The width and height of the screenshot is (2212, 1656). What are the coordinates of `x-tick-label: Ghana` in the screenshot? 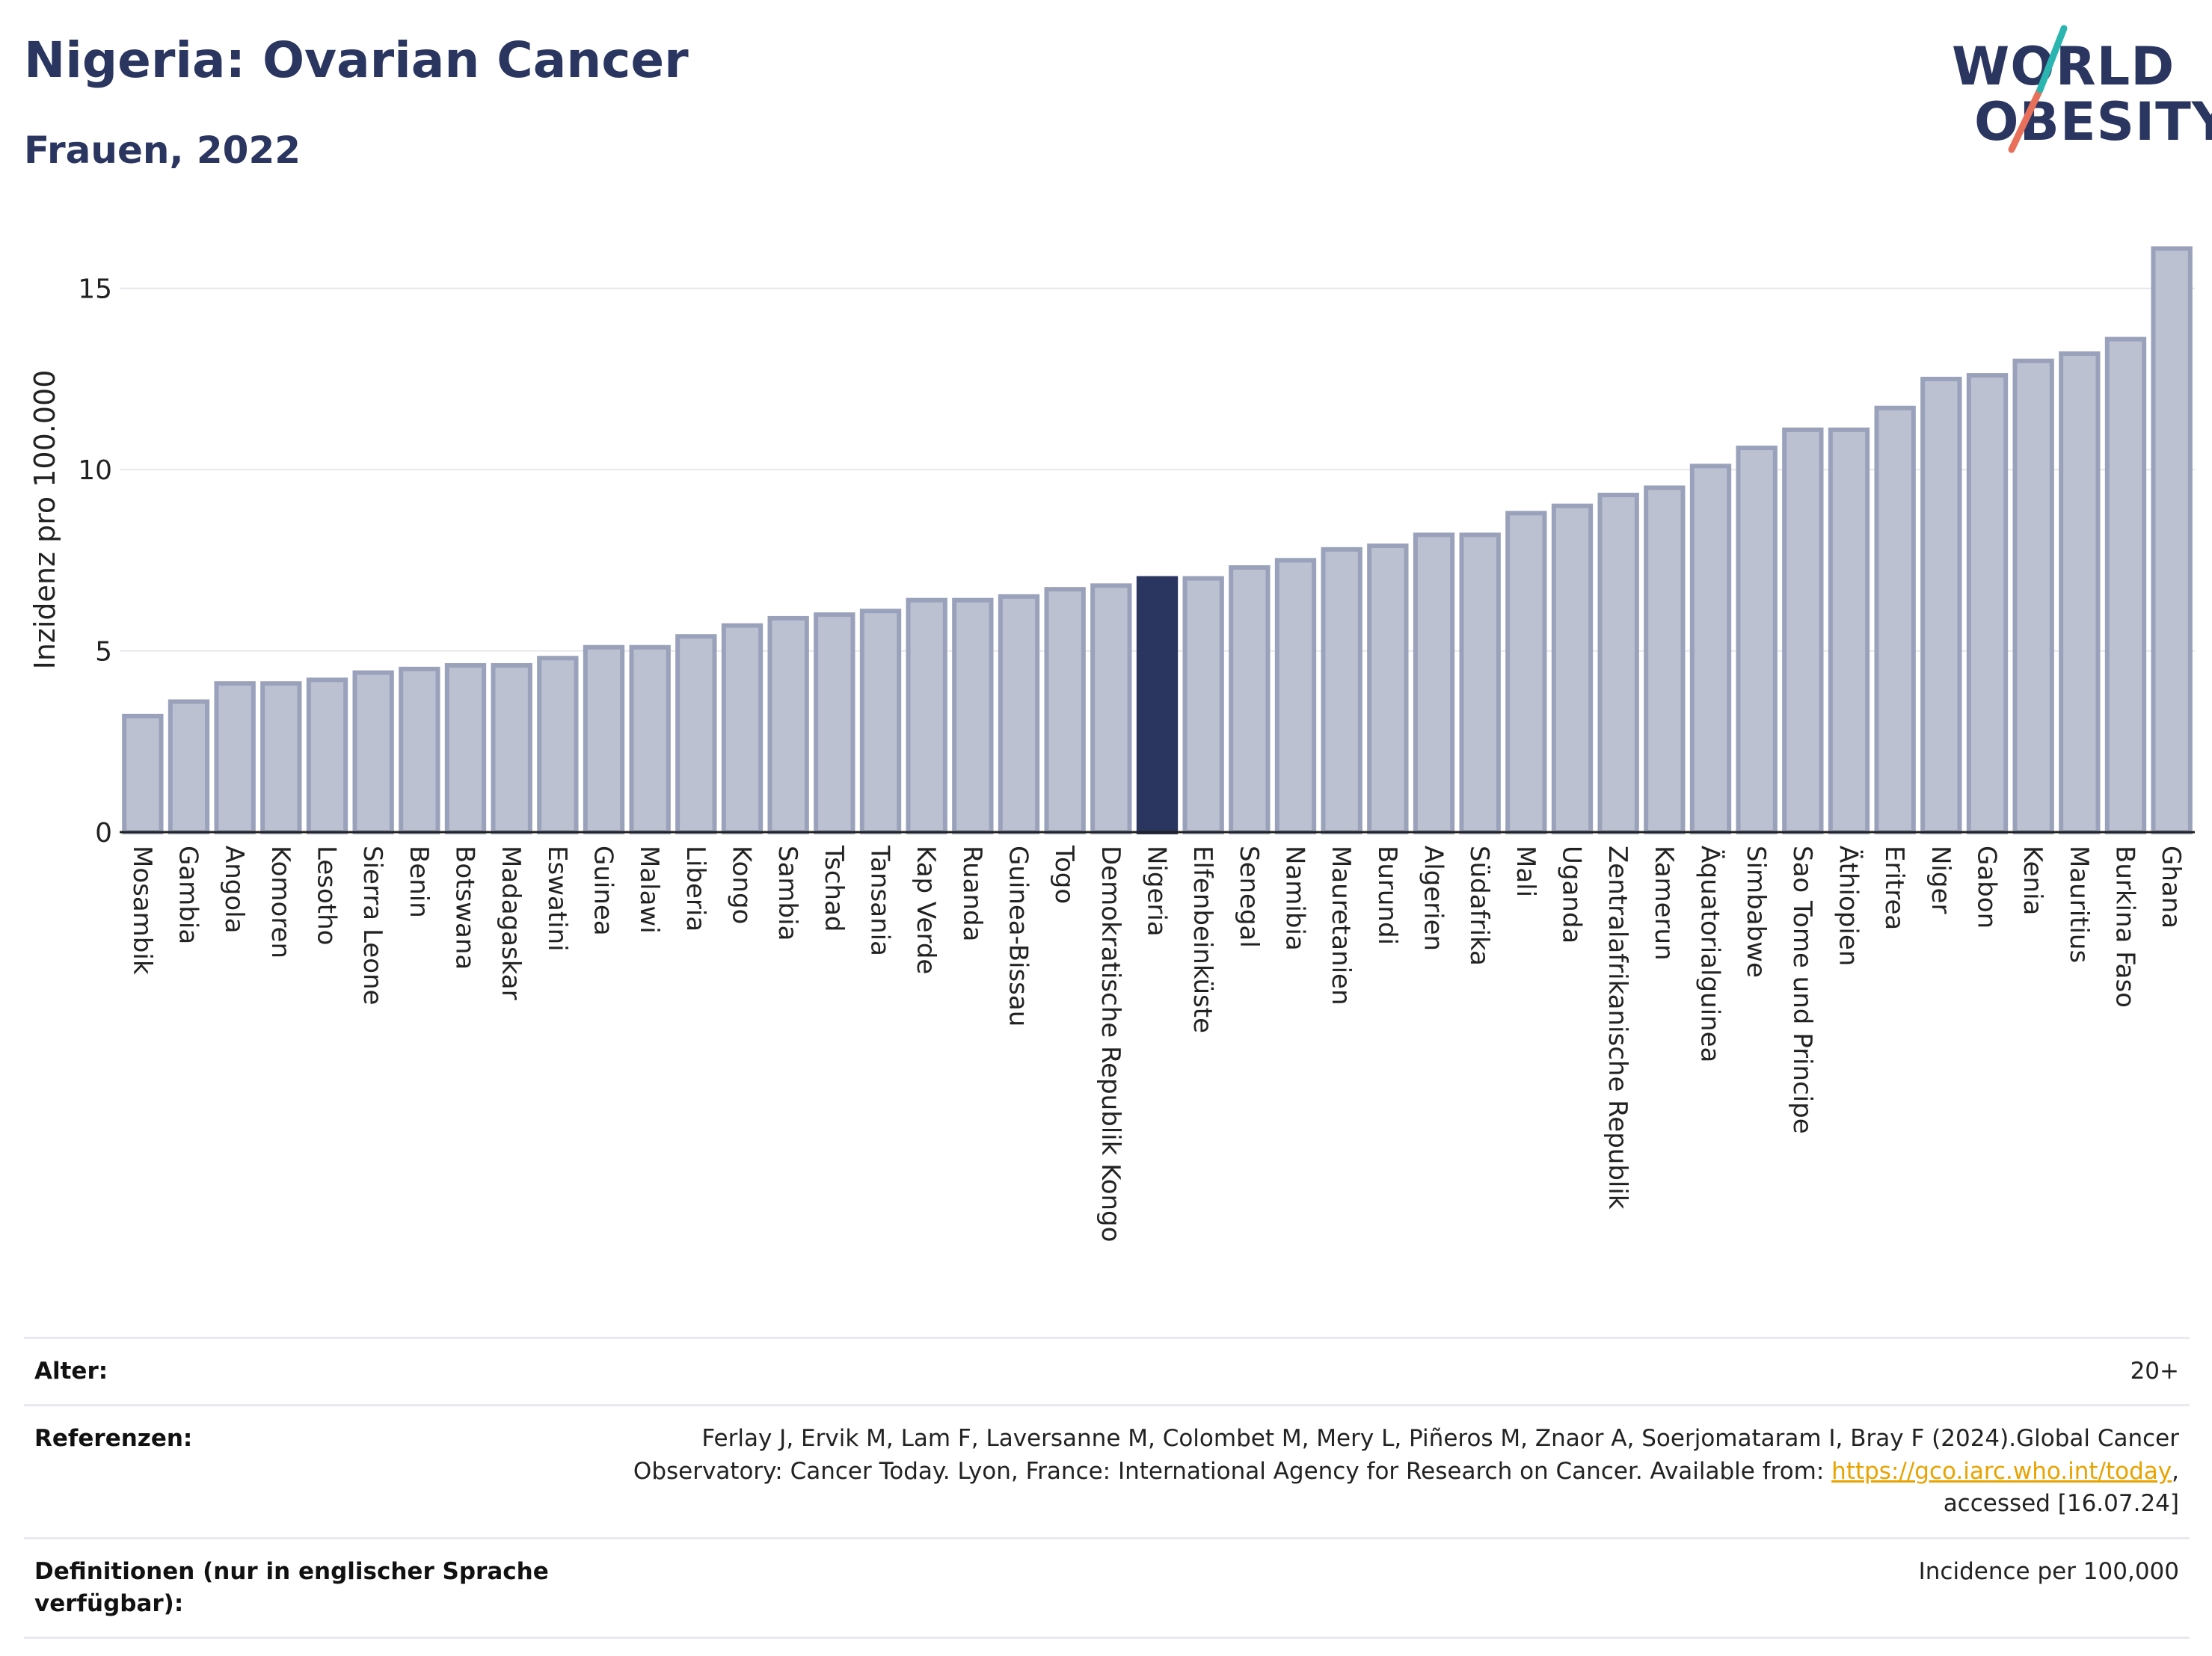 It's located at (2171, 887).